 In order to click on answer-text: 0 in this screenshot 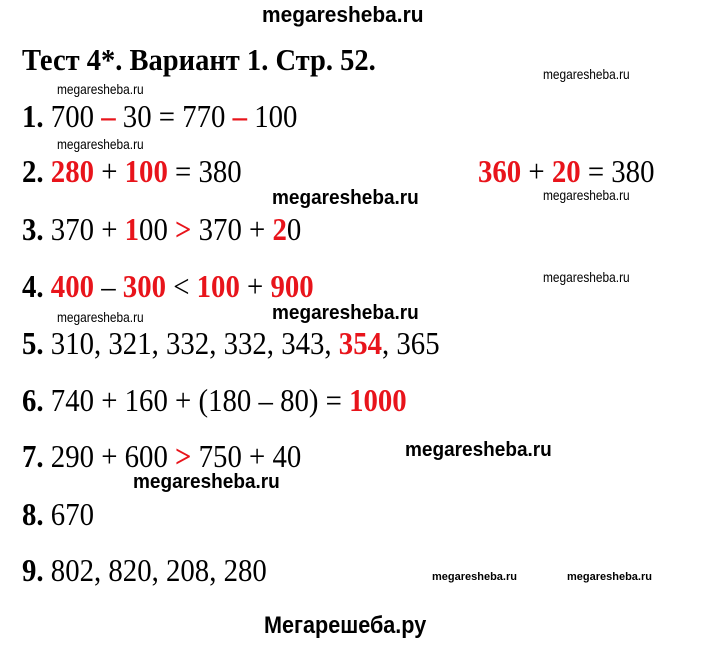, I will do `click(294, 229)`.